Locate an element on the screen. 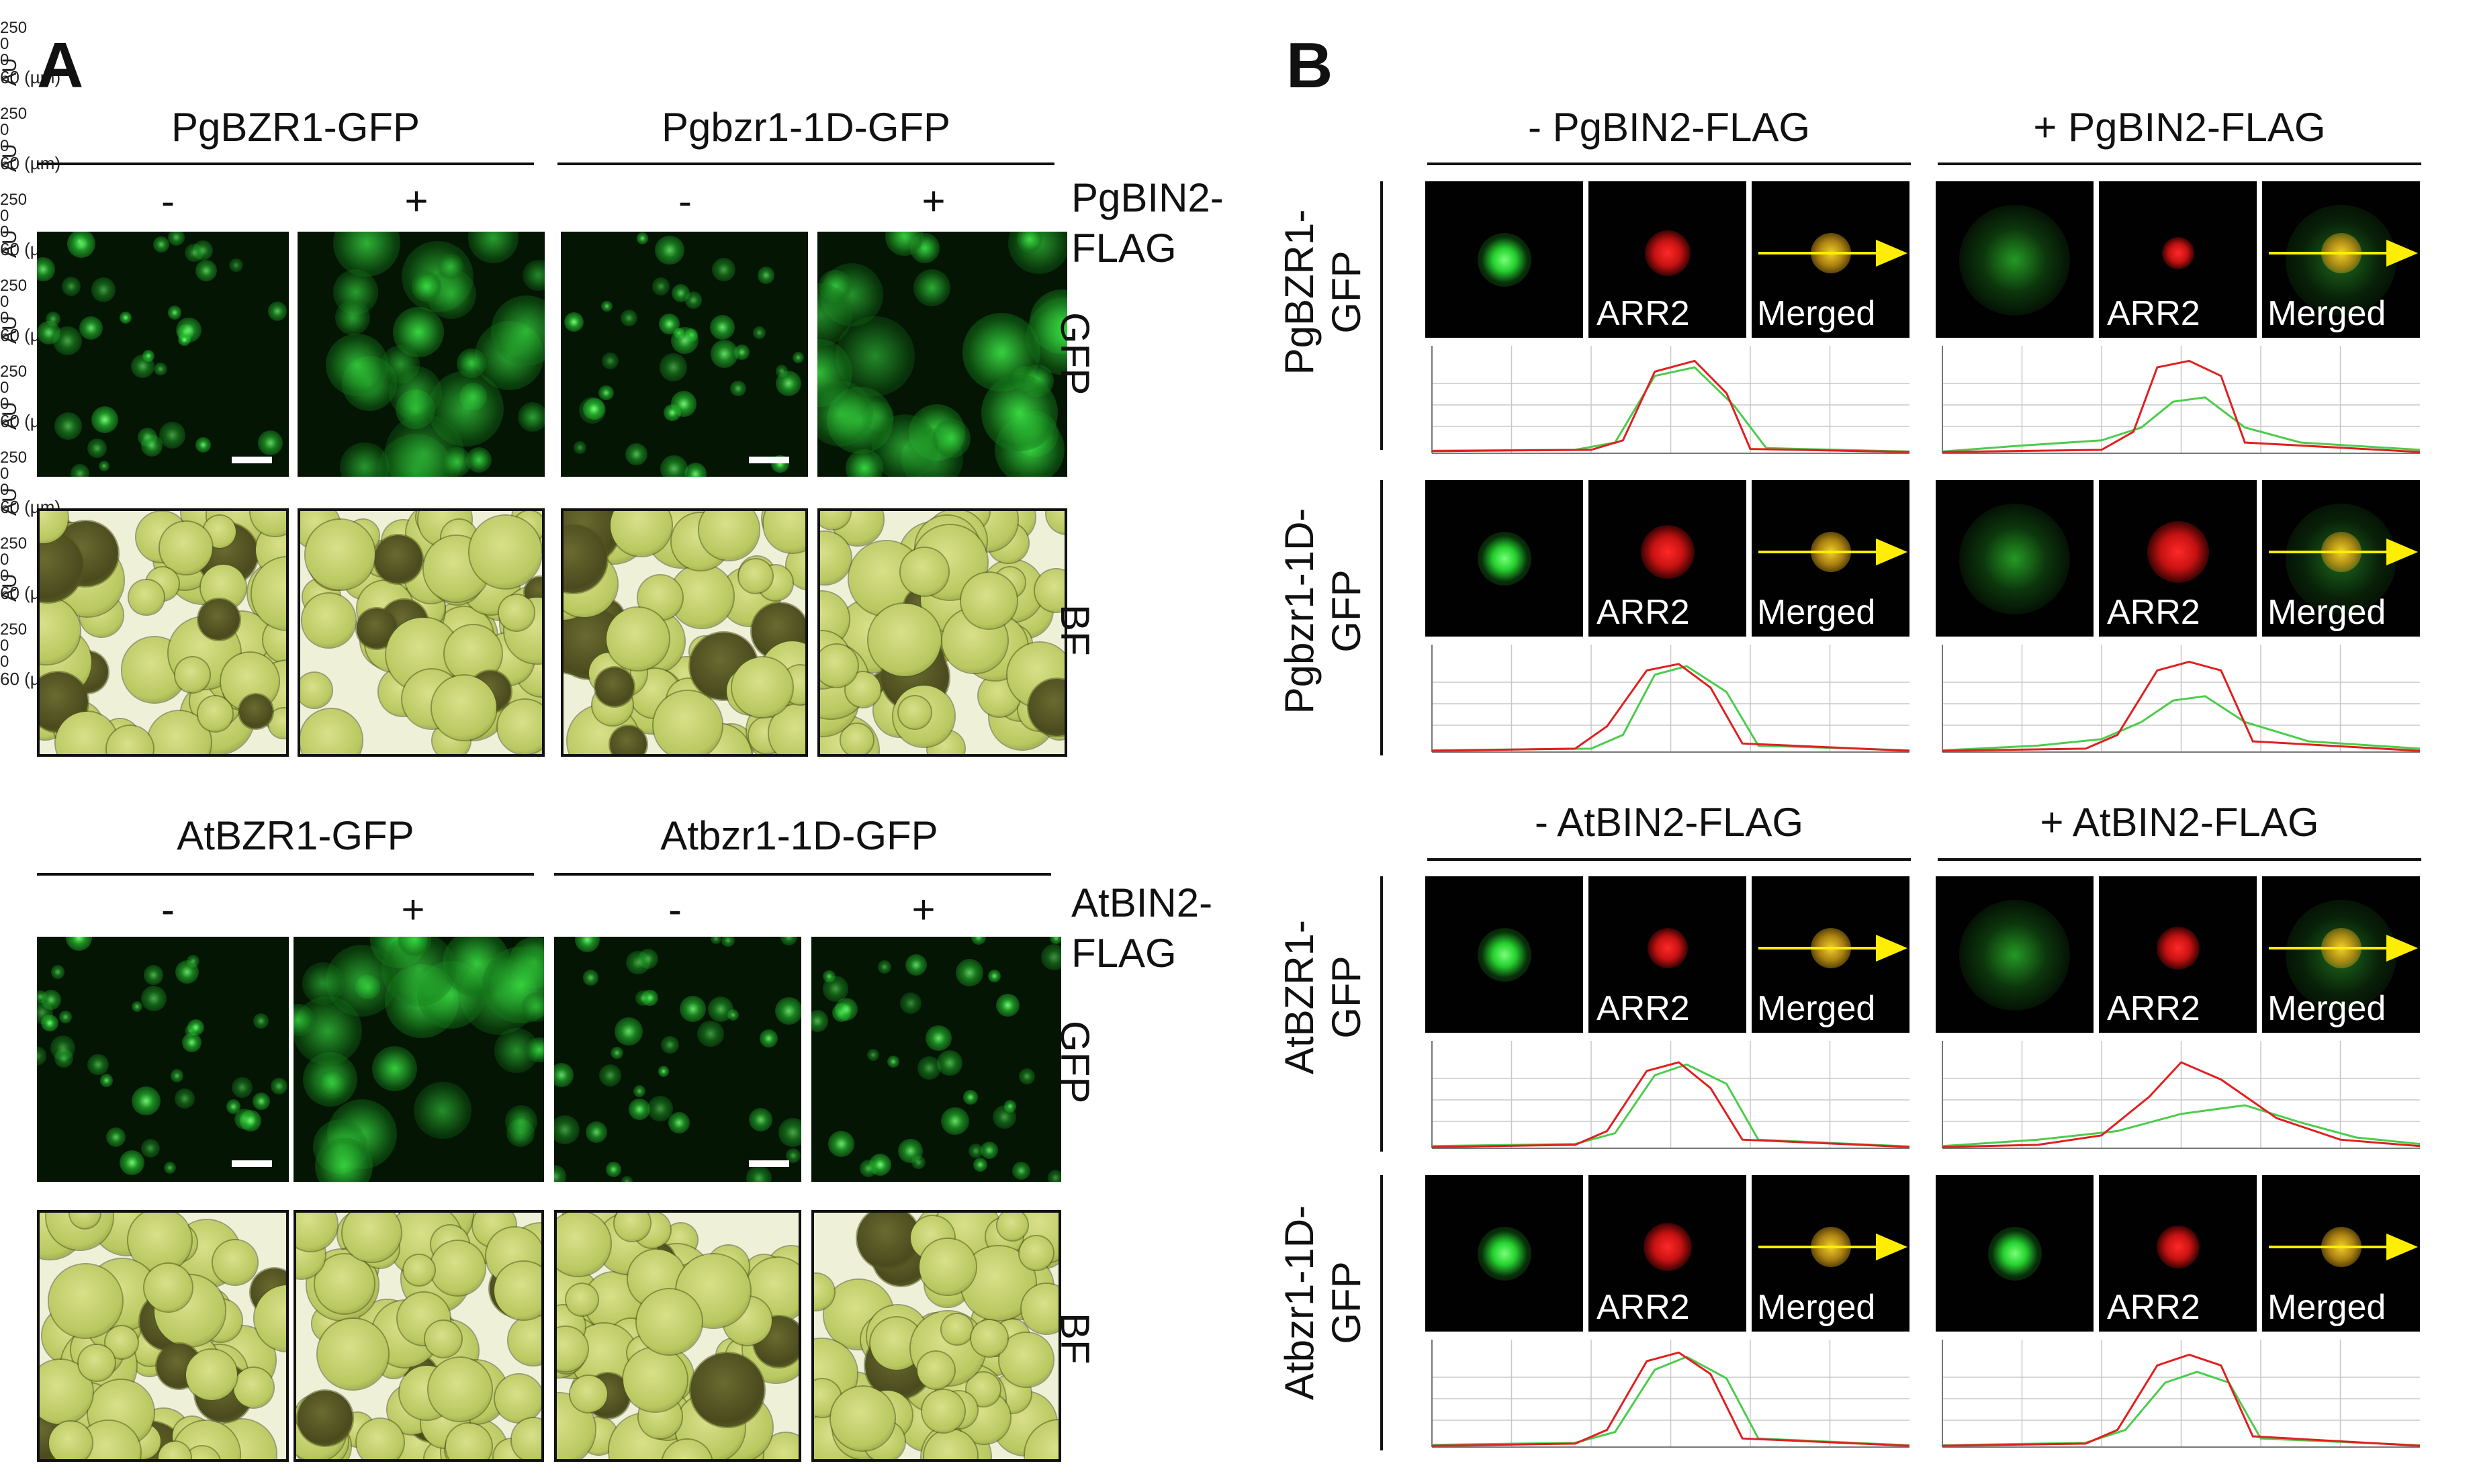 The height and width of the screenshot is (1484, 2473). row-label-line: Atbzr1-1D- is located at coordinates (1299, 1303).